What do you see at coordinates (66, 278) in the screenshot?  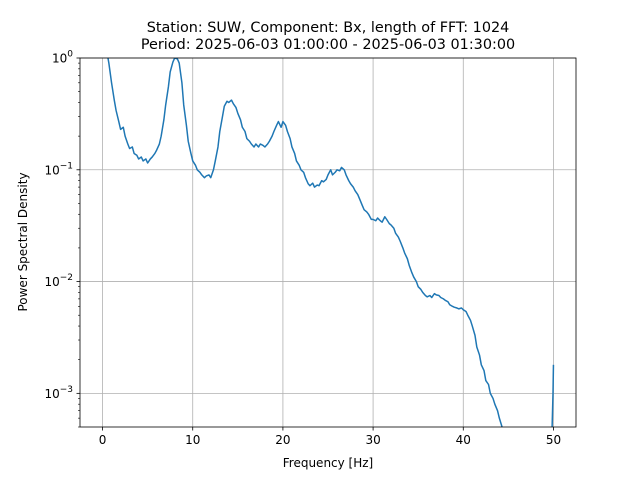 I see `y-tick-label-exponent: −2` at bounding box center [66, 278].